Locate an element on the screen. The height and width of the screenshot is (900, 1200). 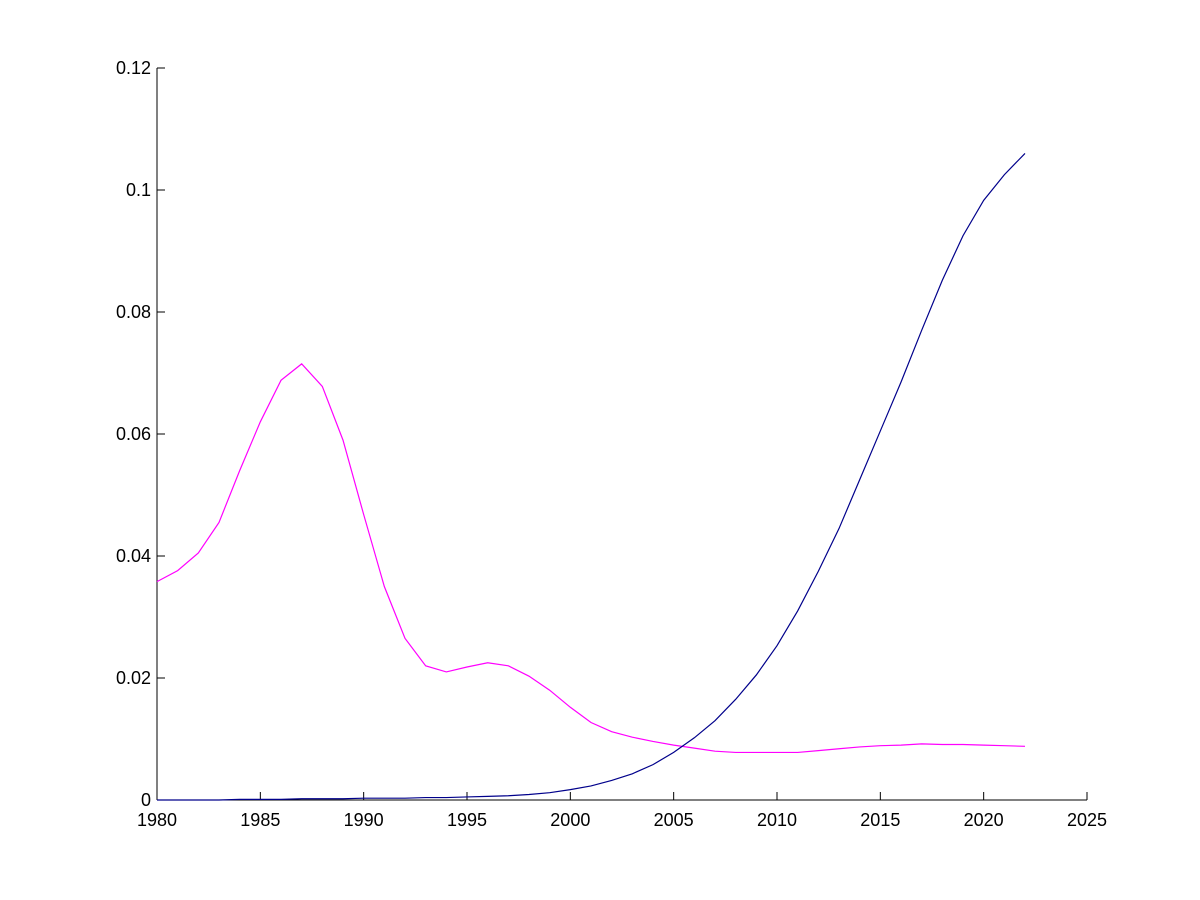
y-tick-label: 0.06 is located at coordinates (133, 434).